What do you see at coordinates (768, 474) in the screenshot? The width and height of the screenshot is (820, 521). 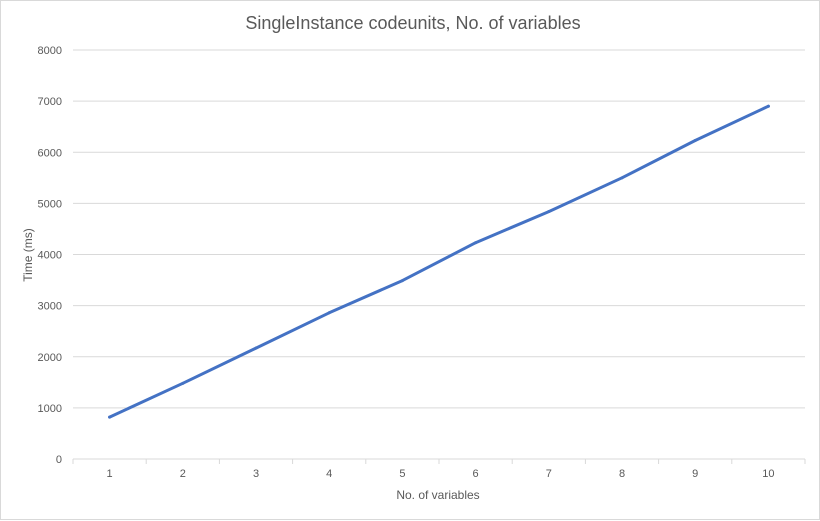 I see `x-tick-label: 10` at bounding box center [768, 474].